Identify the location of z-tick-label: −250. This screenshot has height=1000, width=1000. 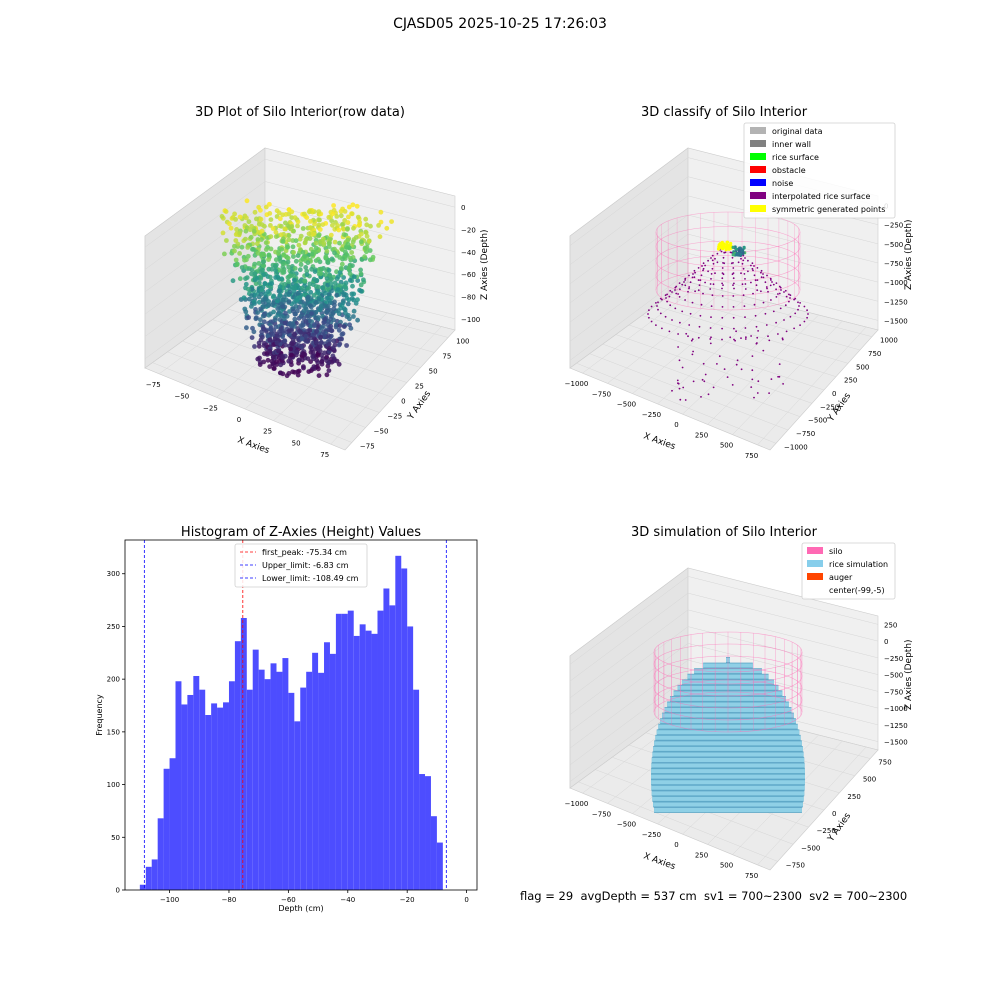
(893, 659).